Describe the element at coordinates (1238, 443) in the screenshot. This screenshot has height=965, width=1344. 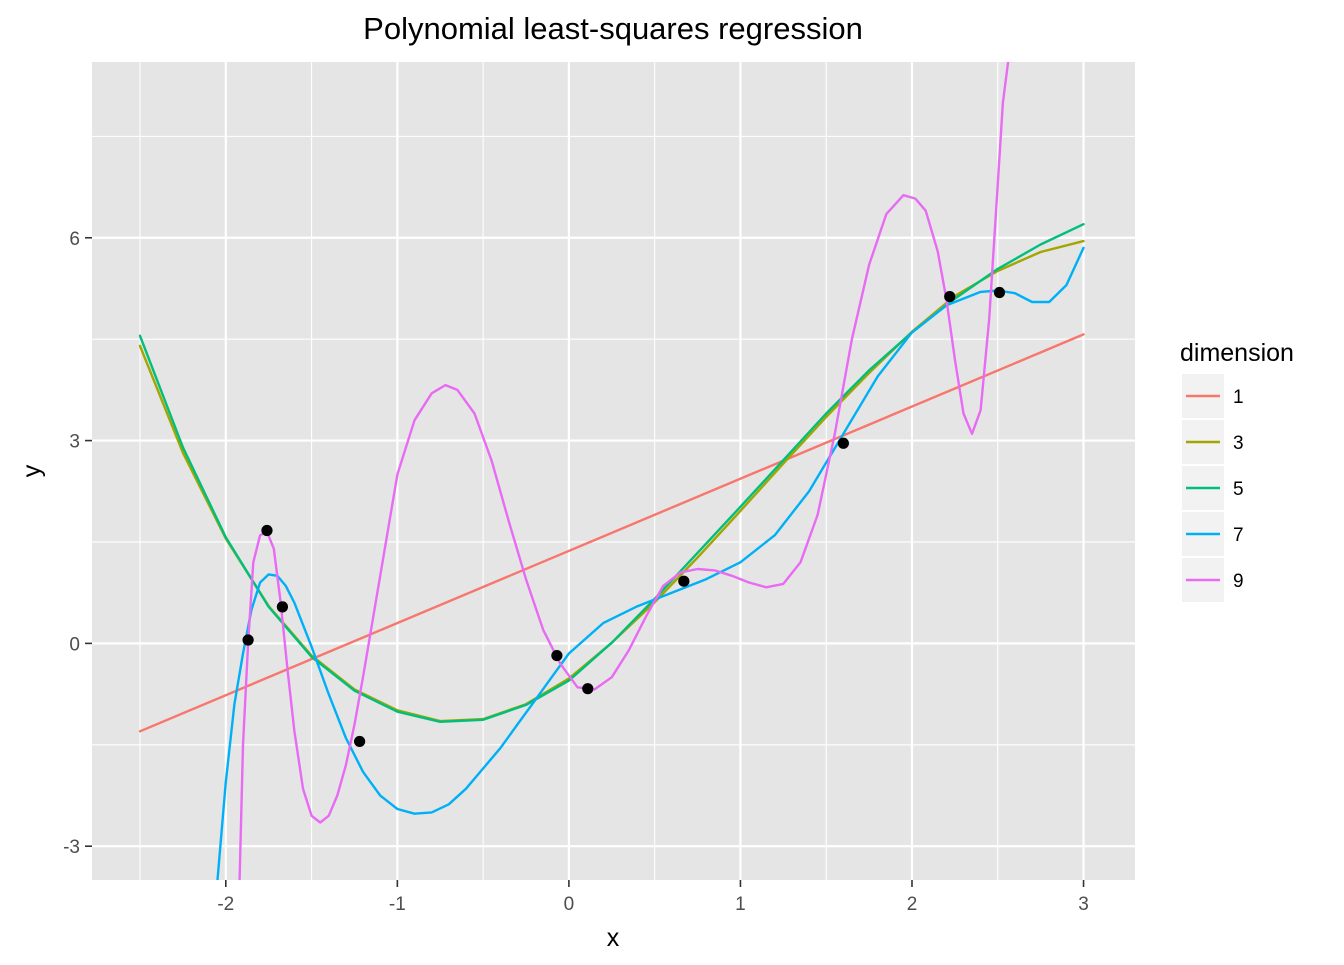
I see `legend-label: 3` at that location.